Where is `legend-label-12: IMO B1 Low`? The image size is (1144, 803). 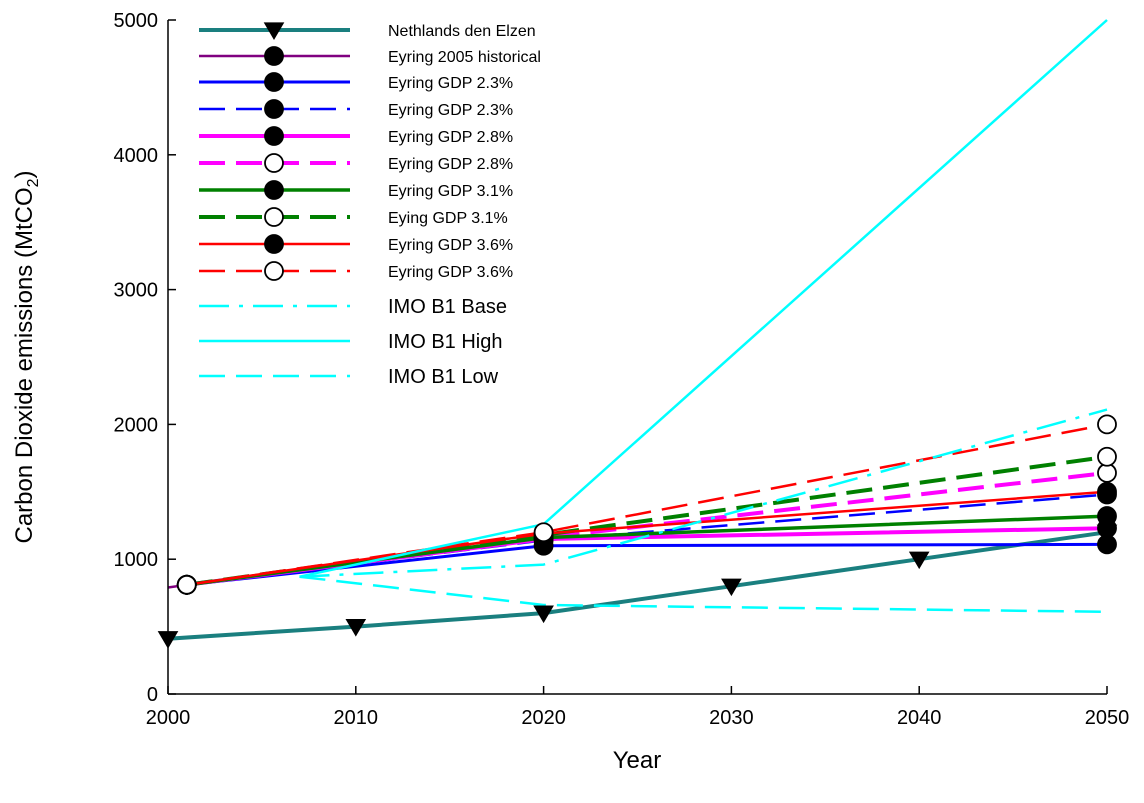 legend-label-12: IMO B1 Low is located at coordinates (443, 377).